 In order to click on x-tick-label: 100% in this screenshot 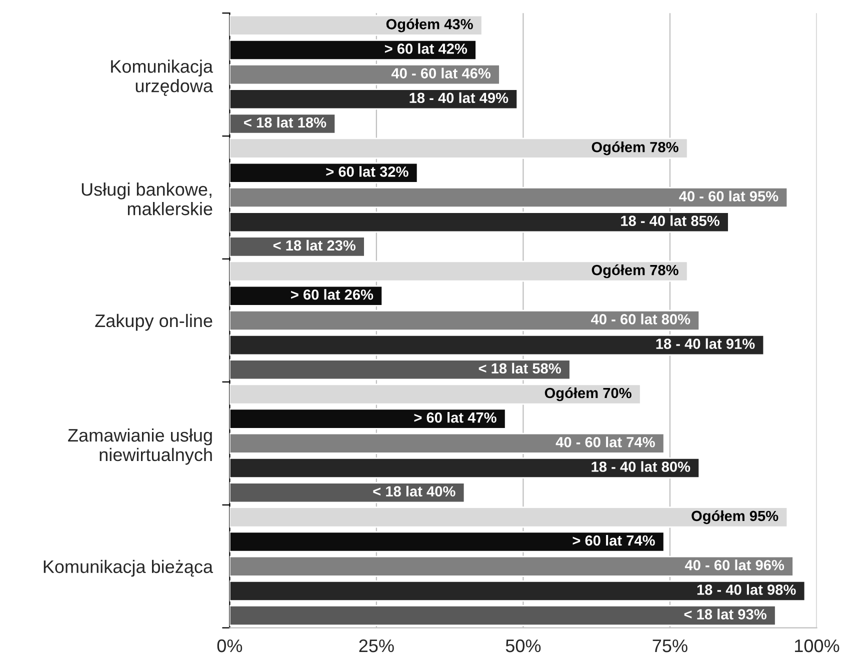, I will do `click(817, 645)`.